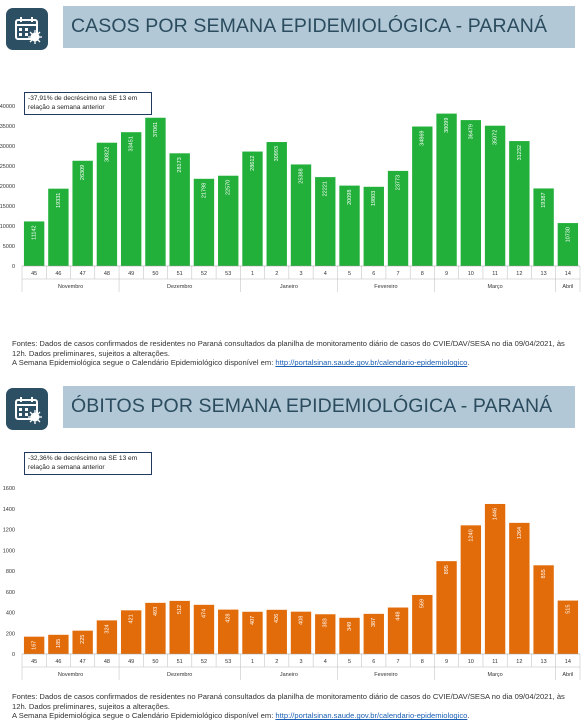  I want to click on y-tick-label: 1400, so click(9, 510).